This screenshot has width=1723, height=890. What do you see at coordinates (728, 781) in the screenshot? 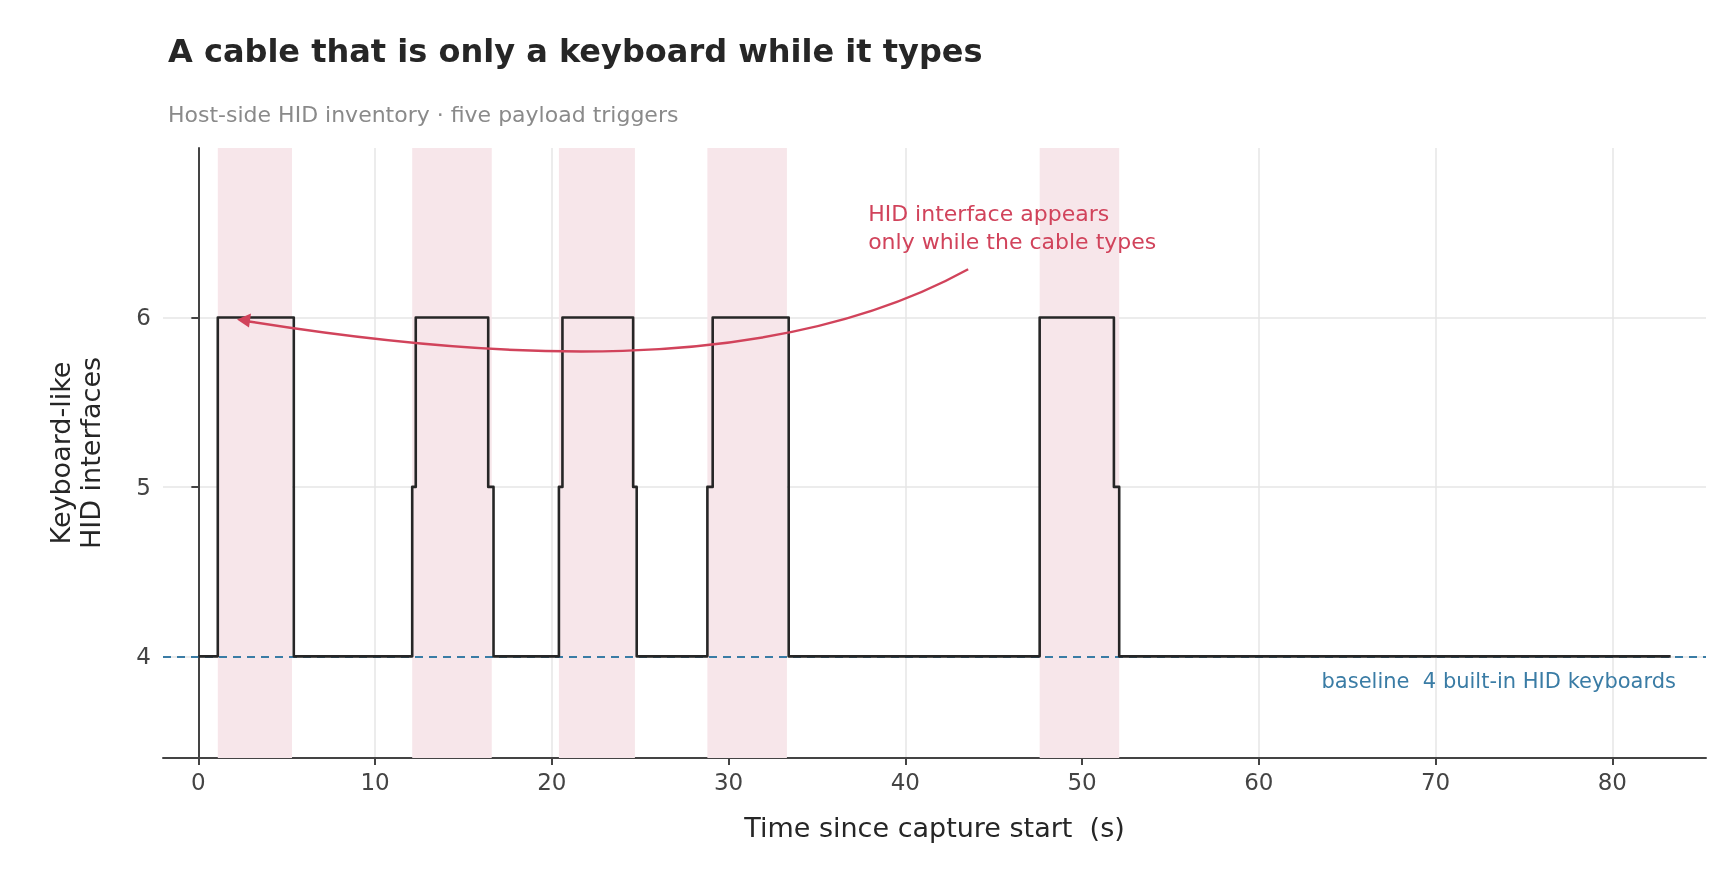
I see `x-tick-label: 30` at bounding box center [728, 781].